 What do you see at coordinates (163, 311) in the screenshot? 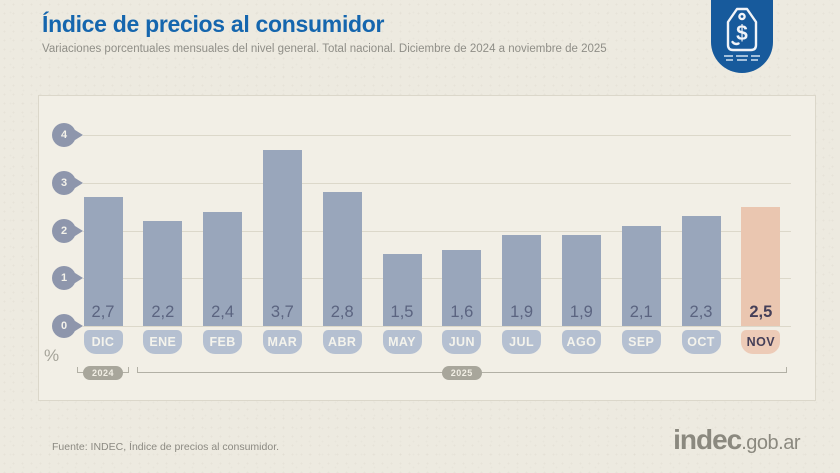
I see `bar-value-label: 2,2` at bounding box center [163, 311].